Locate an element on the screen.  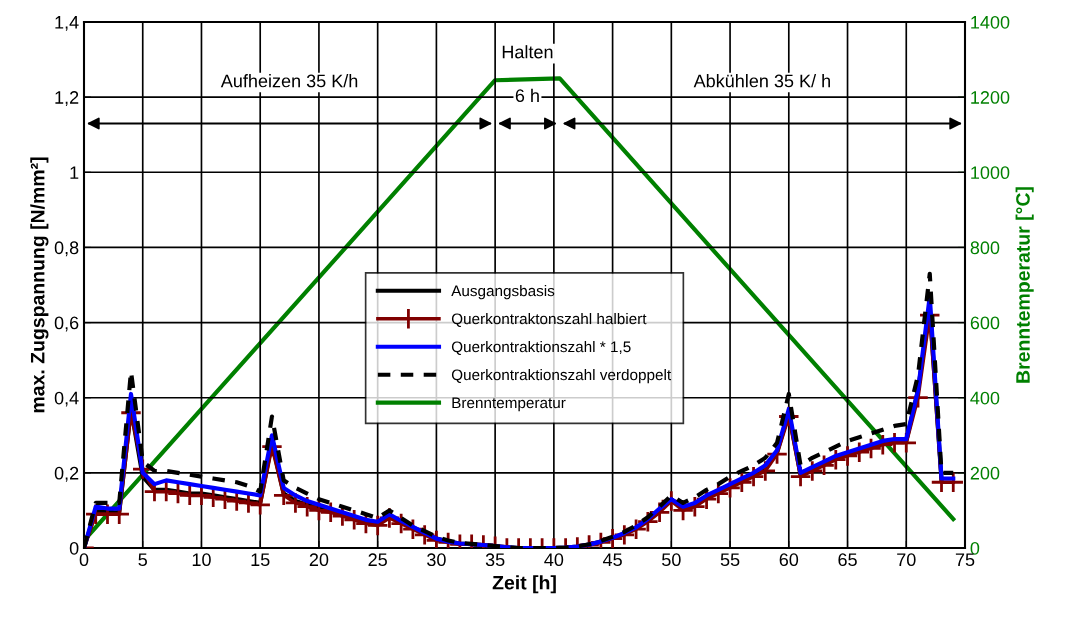
x-tick-label: 75 is located at coordinates (965, 560).